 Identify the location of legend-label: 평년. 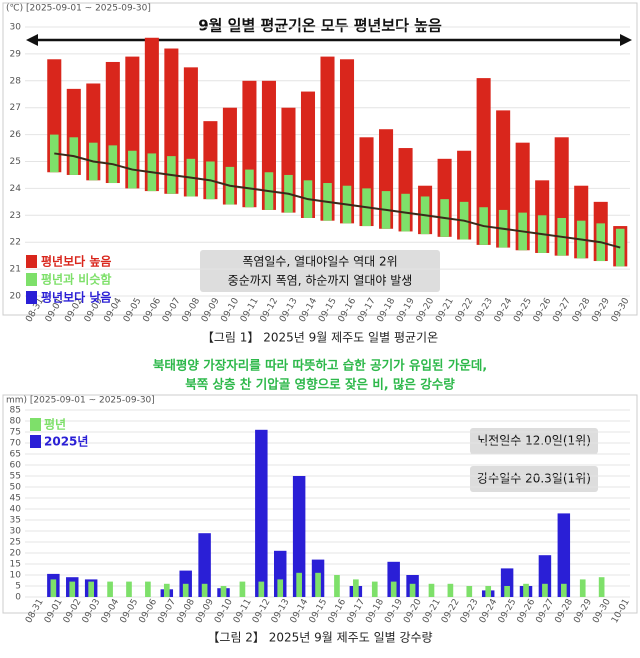
(55, 425).